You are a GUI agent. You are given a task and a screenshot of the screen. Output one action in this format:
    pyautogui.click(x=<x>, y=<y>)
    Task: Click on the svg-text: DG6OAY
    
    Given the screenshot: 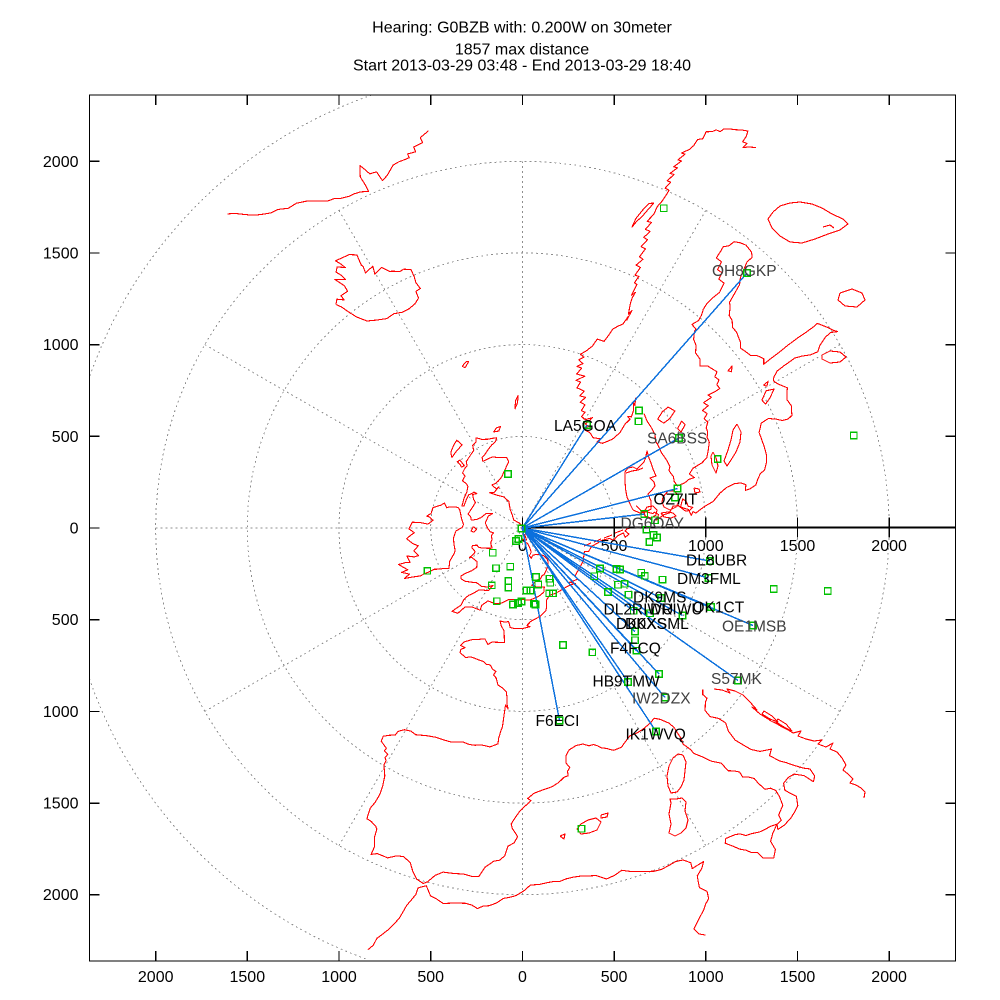 What is the action you would take?
    pyautogui.click(x=652, y=524)
    